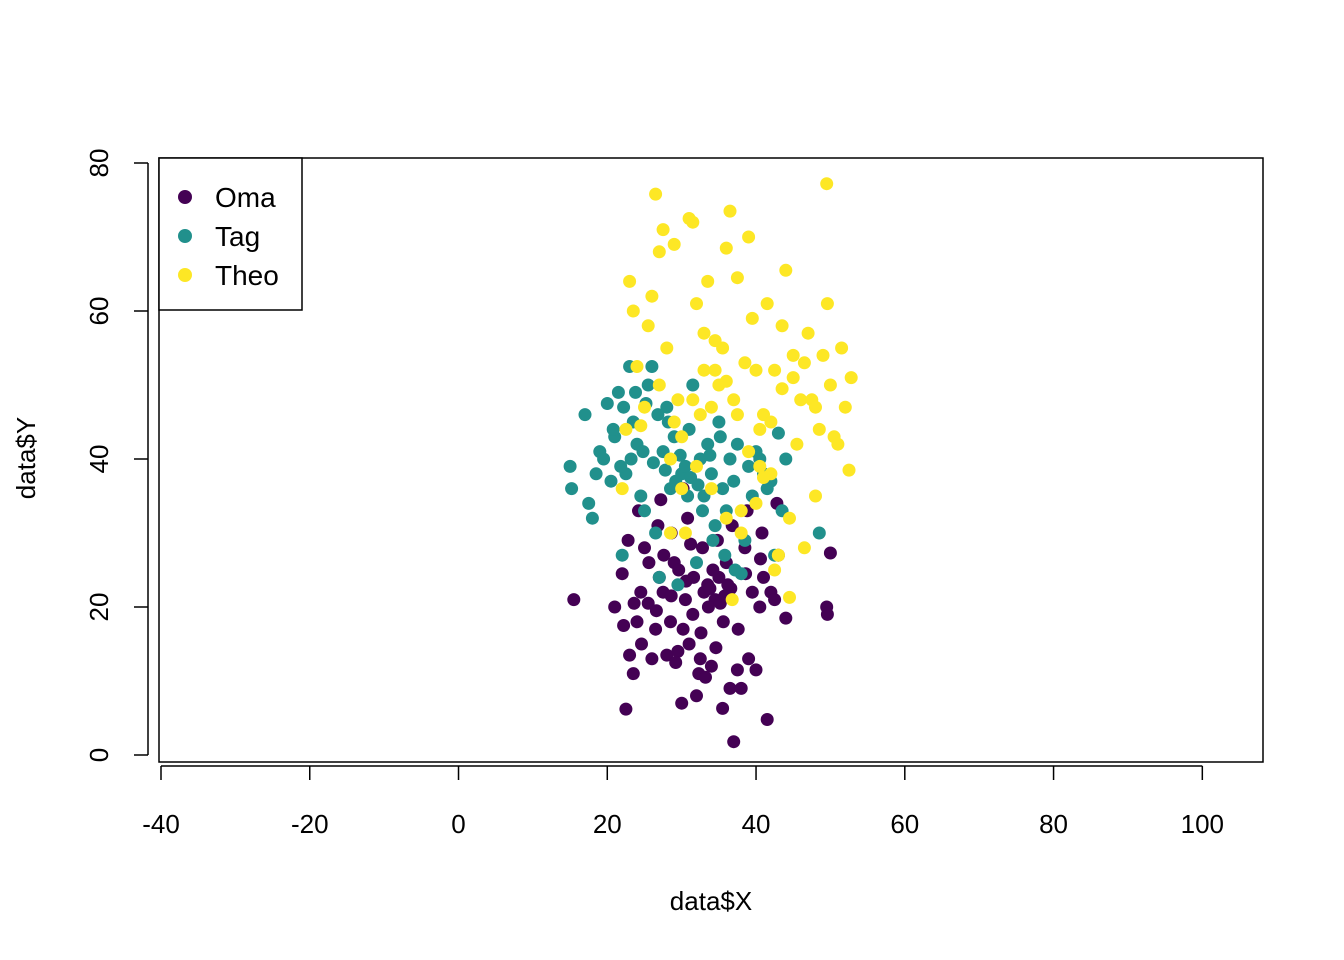 The width and height of the screenshot is (1344, 960). What do you see at coordinates (99, 607) in the screenshot?
I see `y-tick-label: 20` at bounding box center [99, 607].